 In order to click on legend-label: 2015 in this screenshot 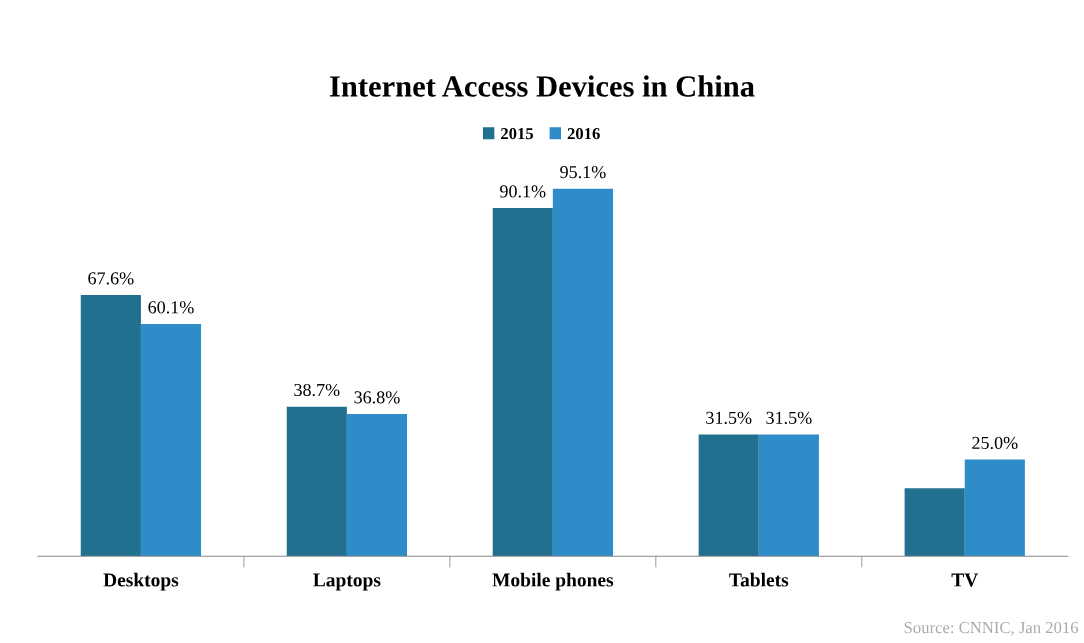, I will do `click(517, 134)`.